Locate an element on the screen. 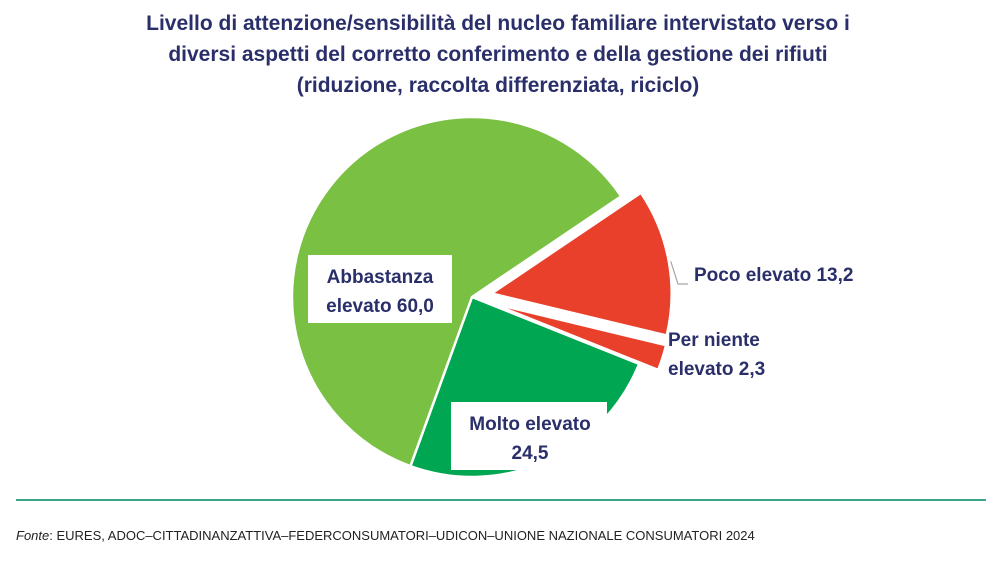  slice-label-3: Molto elevato 24,5 is located at coordinates (529, 439).